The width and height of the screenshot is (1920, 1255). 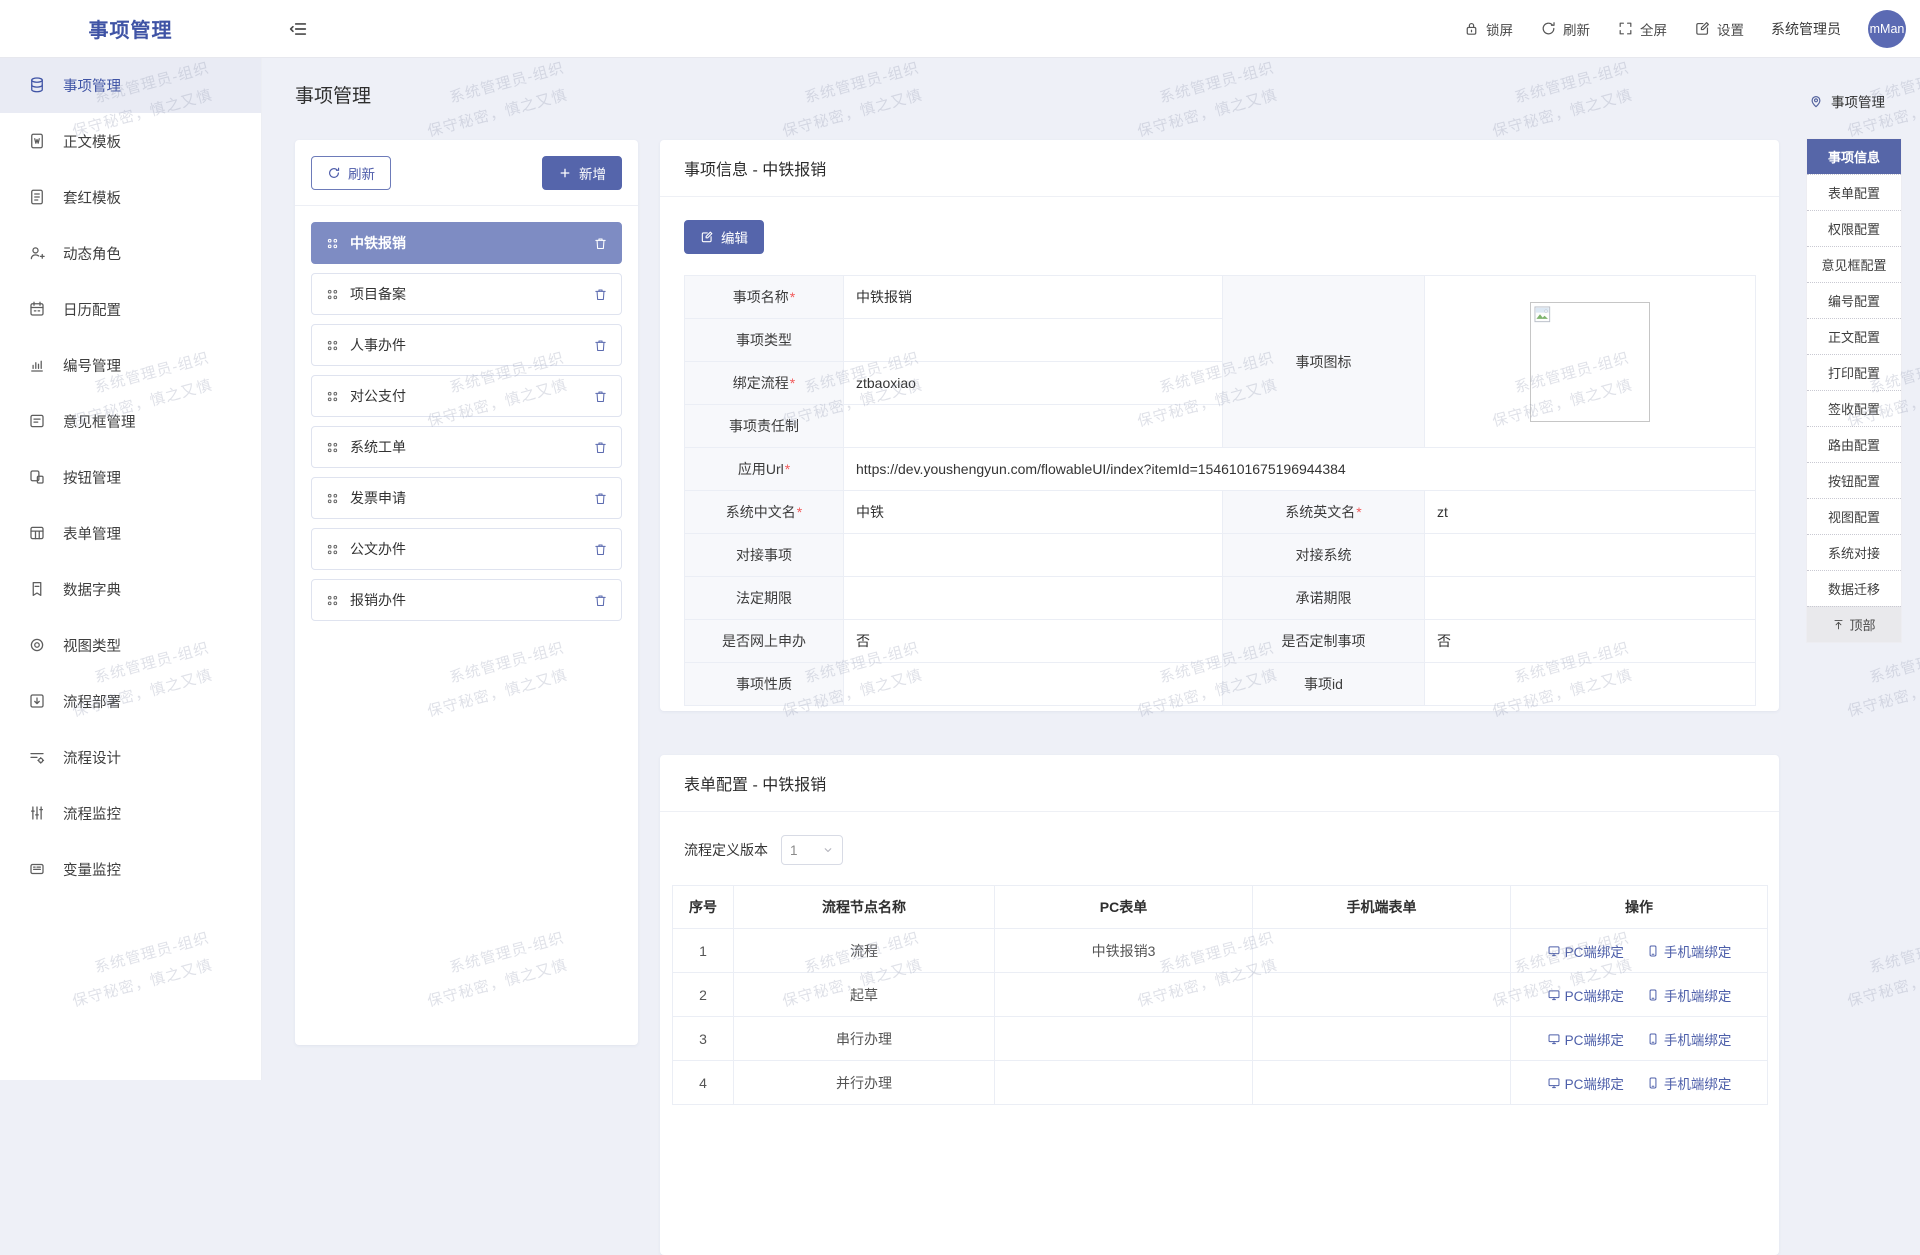 I want to click on list-item-项目备案: 项目备案, so click(x=466, y=294).